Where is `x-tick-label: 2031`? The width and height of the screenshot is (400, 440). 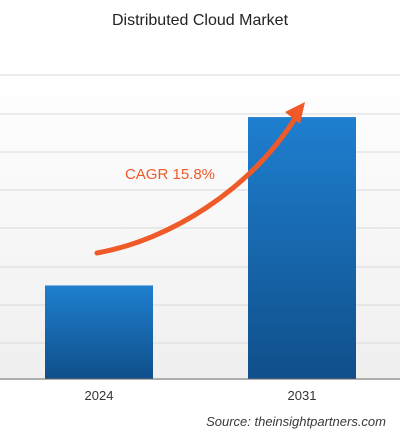 x-tick-label: 2031 is located at coordinates (302, 395).